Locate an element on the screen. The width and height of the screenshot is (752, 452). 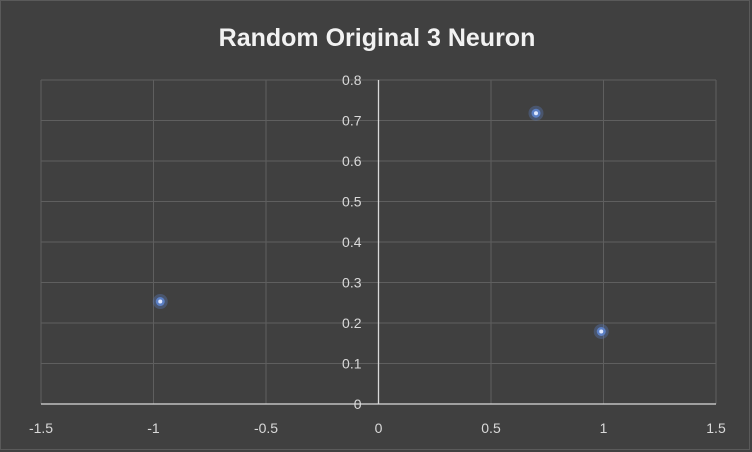
y-tick-label: 0.2 is located at coordinates (352, 323).